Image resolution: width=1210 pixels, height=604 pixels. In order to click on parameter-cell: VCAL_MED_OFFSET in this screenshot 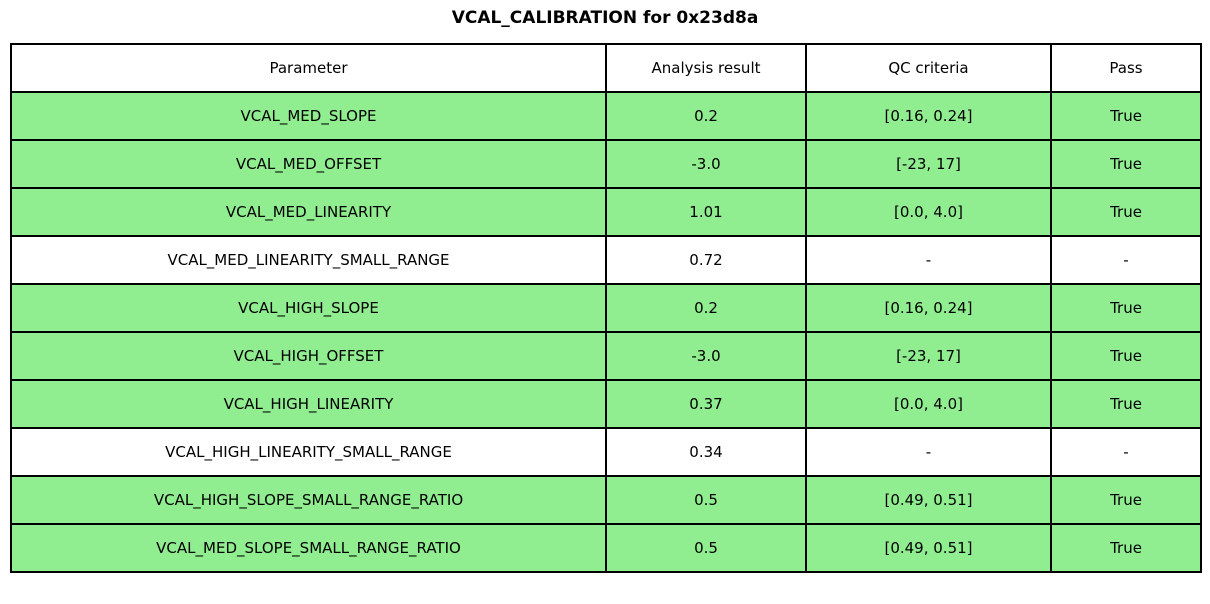, I will do `click(308, 164)`.